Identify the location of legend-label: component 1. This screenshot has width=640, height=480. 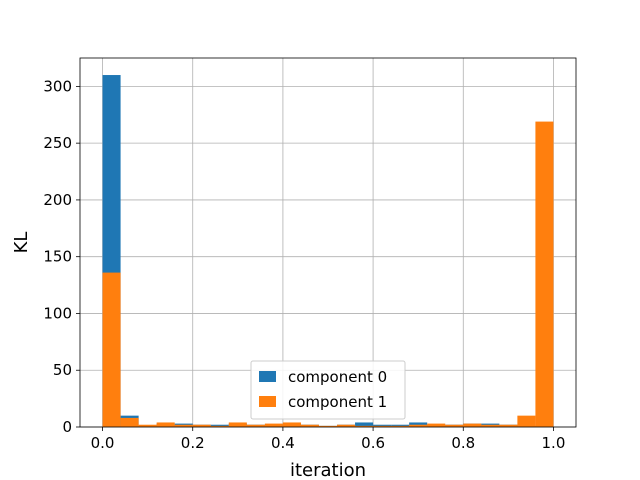
(337, 402).